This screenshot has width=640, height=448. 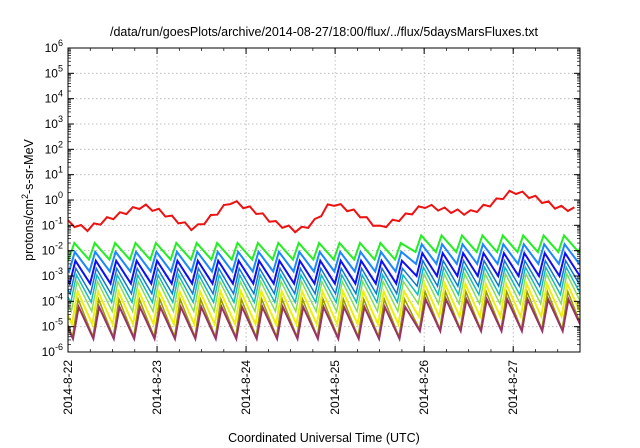 What do you see at coordinates (54, 97) in the screenshot?
I see `y-tick-label: 10⁴` at bounding box center [54, 97].